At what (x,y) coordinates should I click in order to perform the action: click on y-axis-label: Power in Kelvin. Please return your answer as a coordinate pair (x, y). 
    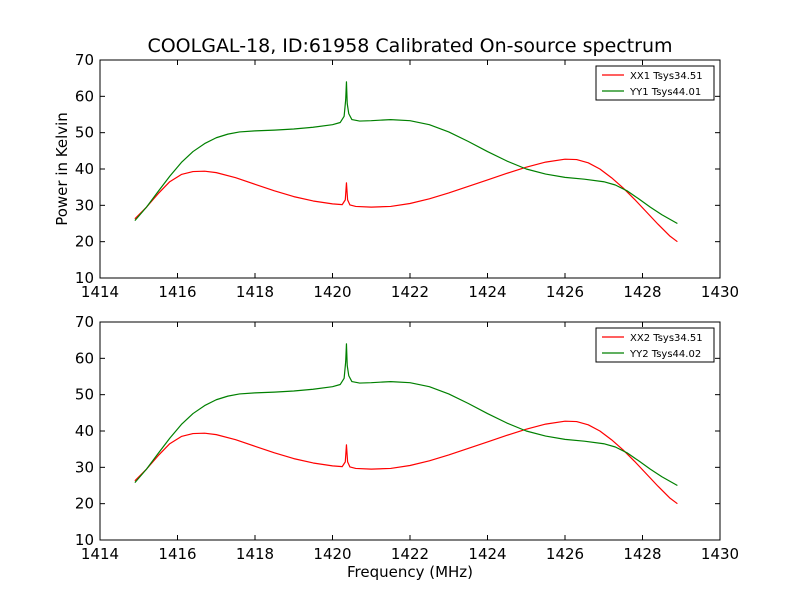
    Looking at the image, I should click on (62, 169).